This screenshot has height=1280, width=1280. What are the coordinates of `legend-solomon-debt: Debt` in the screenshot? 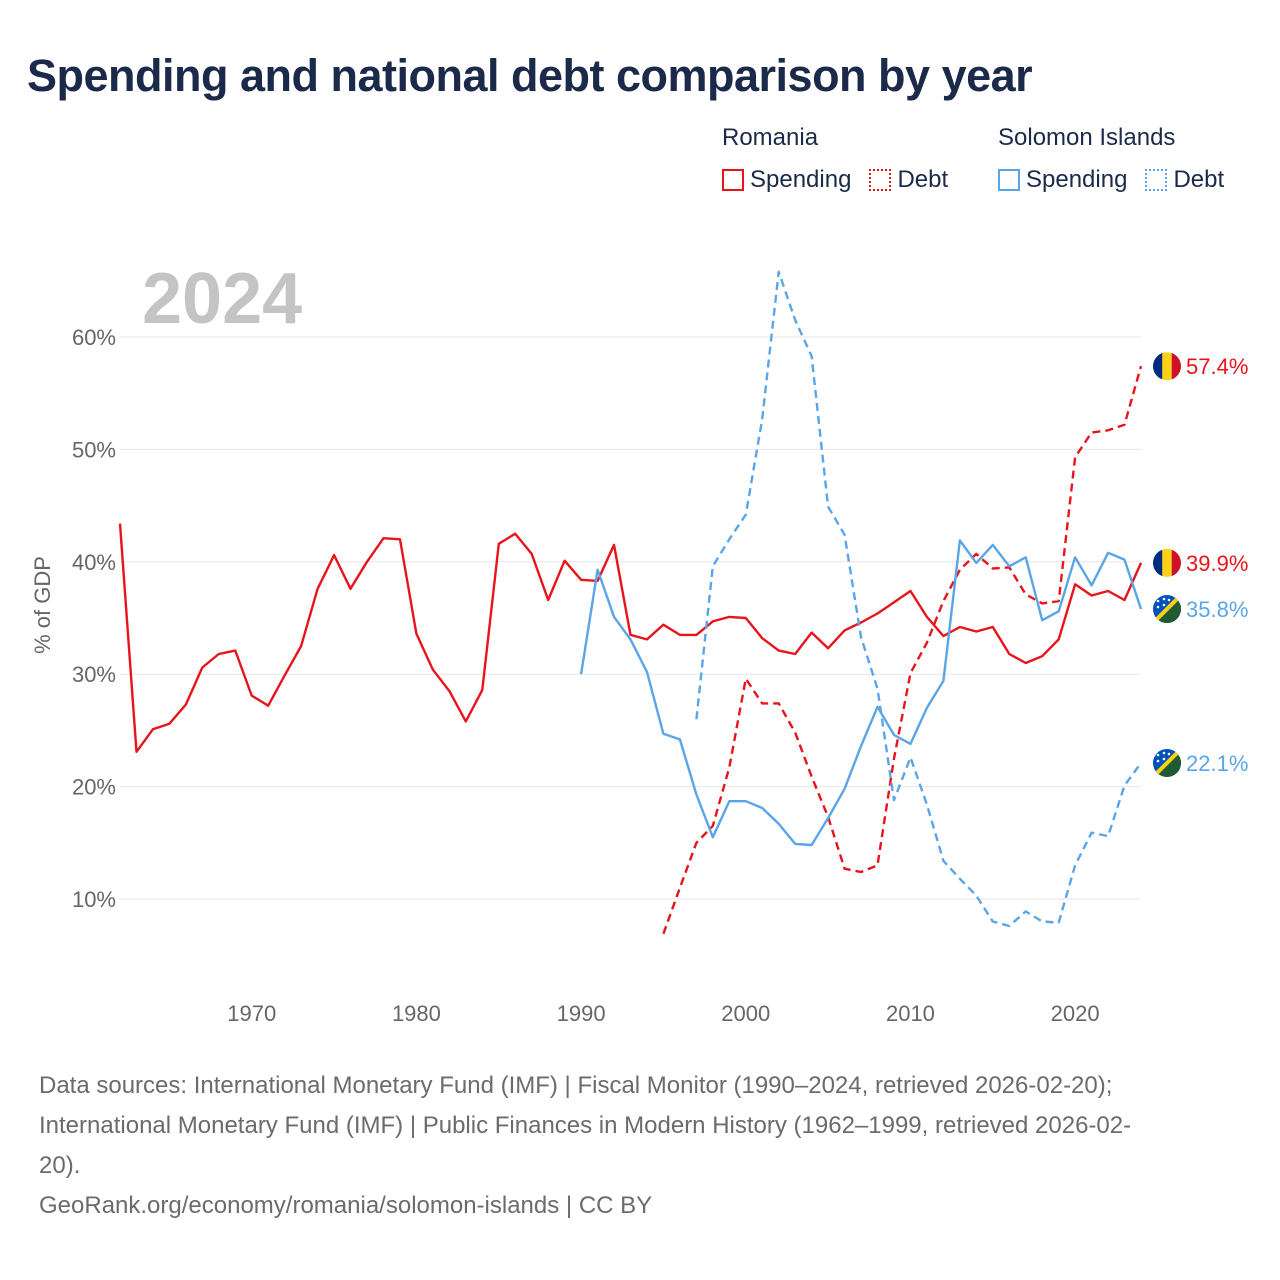 It's located at (1184, 180).